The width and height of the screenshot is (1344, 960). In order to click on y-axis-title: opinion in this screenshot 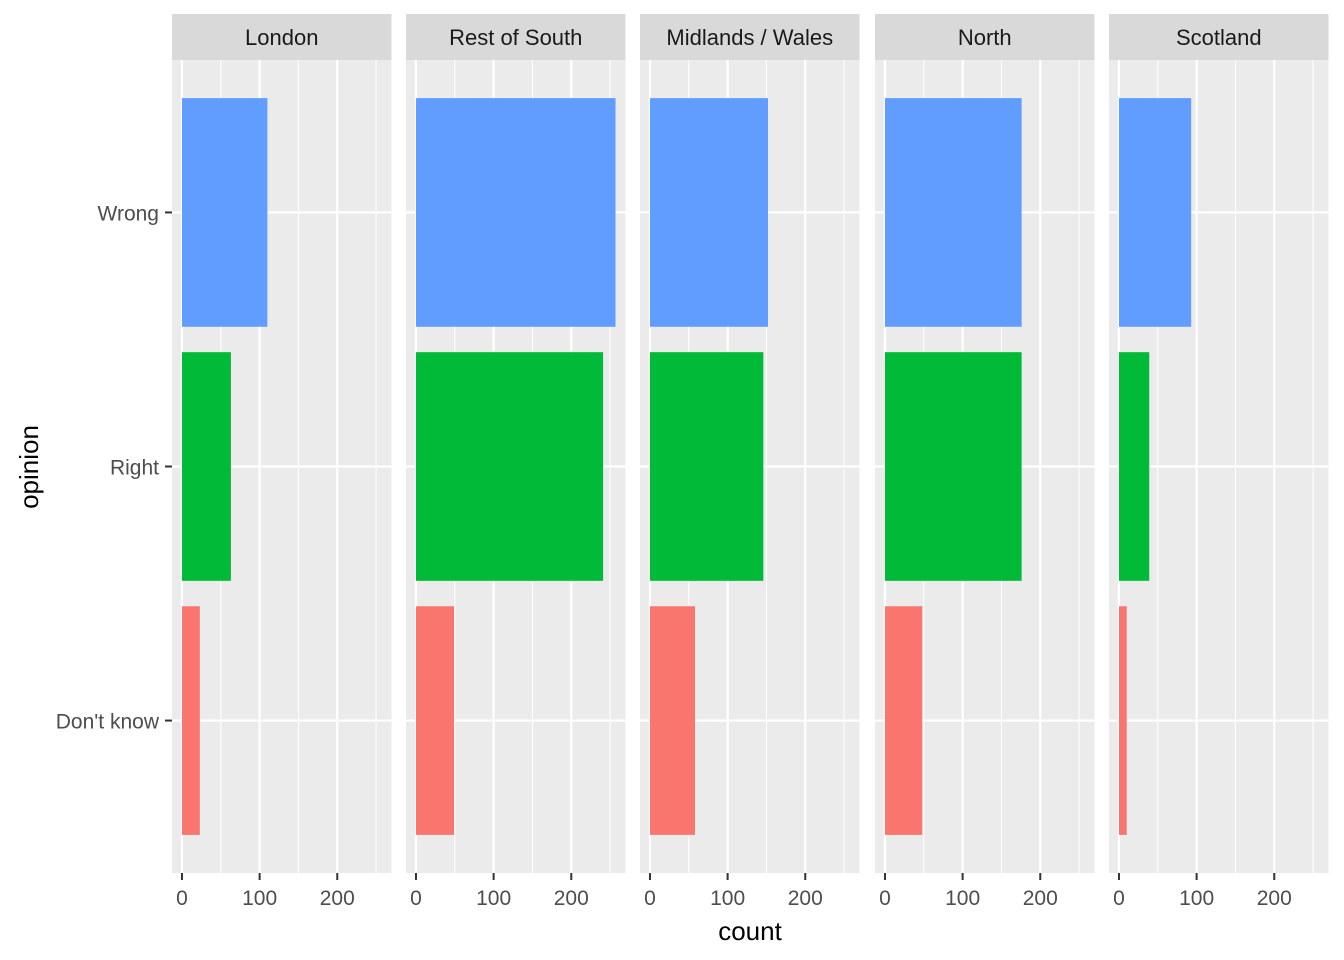, I will do `click(29, 467)`.